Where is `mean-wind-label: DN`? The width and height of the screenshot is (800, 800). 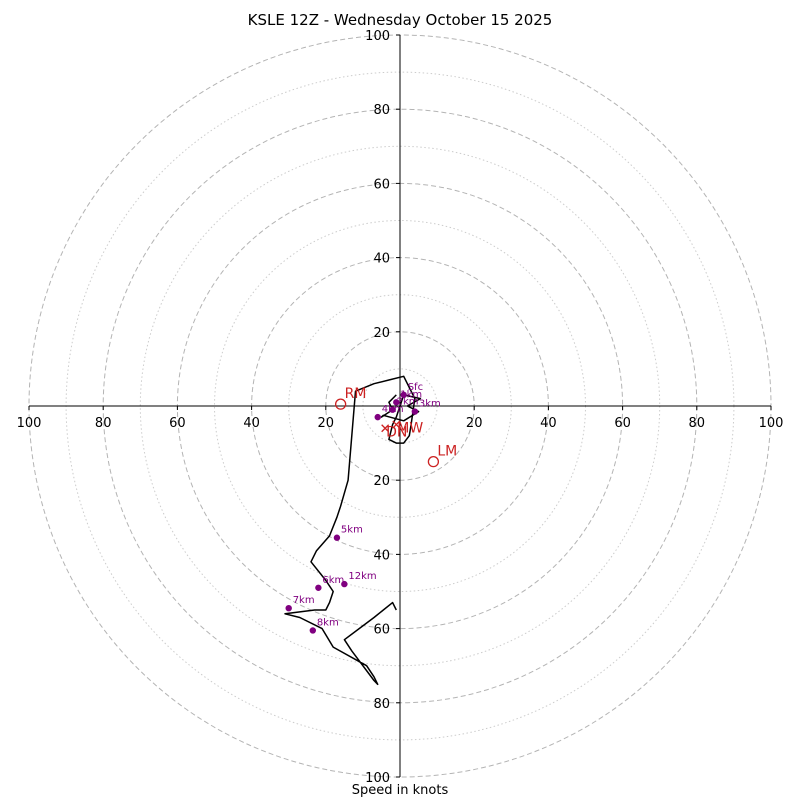
mean-wind-label: DN is located at coordinates (396, 432).